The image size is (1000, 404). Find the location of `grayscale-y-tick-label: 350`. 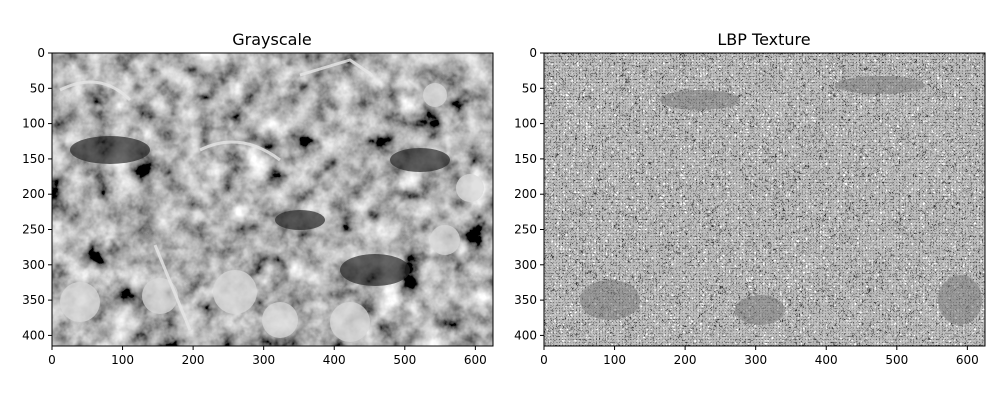

grayscale-y-tick-label: 350 is located at coordinates (33, 300).